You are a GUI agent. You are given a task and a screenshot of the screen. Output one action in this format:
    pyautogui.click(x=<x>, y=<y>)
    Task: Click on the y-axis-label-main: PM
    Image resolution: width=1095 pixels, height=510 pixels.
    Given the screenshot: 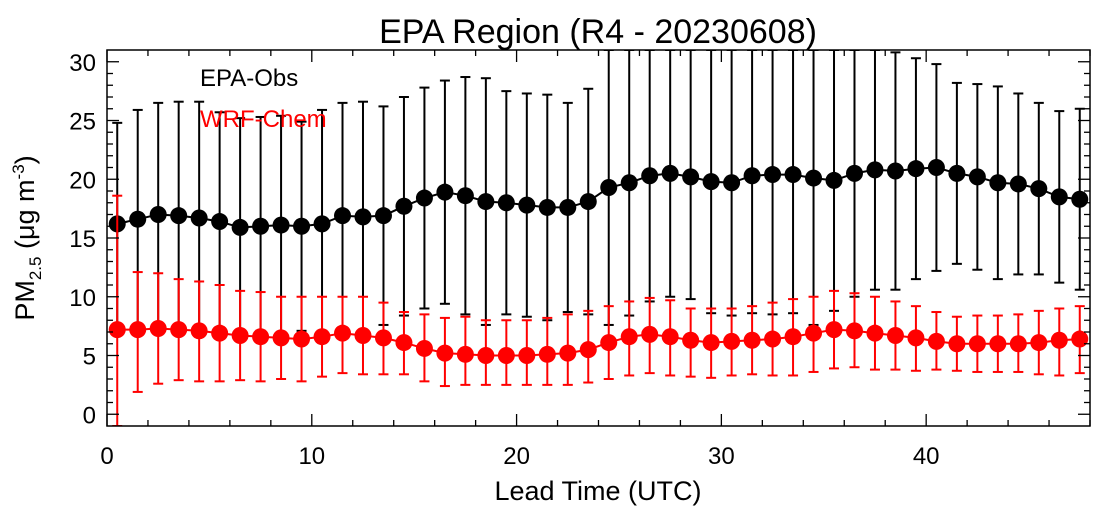 What is the action you would take?
    pyautogui.click(x=25, y=300)
    